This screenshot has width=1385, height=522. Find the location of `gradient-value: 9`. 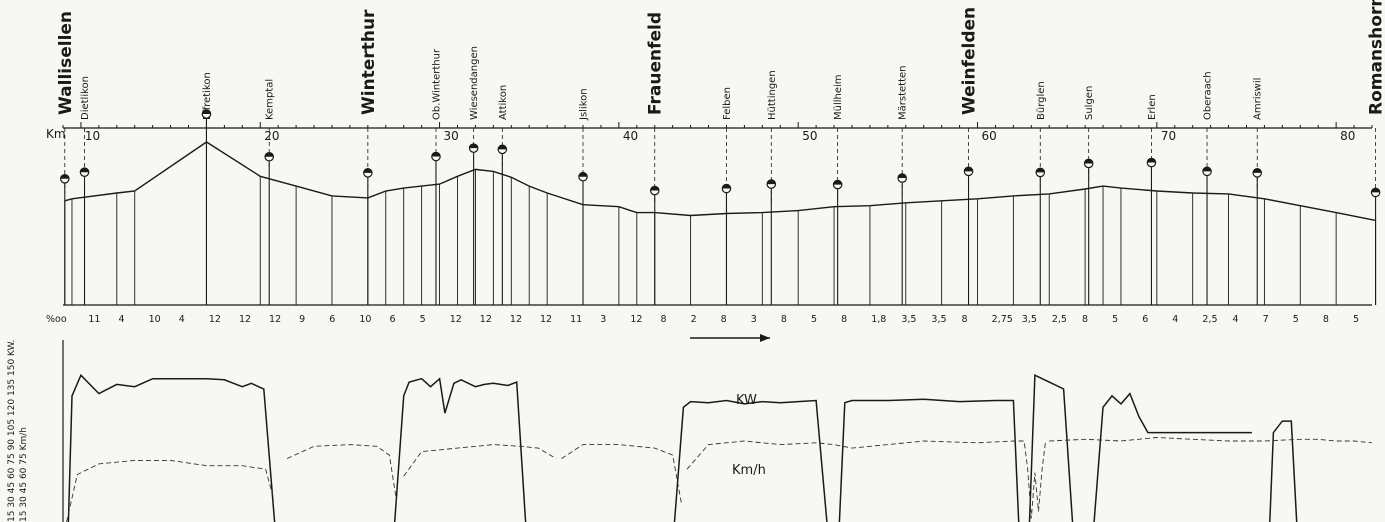

gradient-value: 9 is located at coordinates (302, 319).